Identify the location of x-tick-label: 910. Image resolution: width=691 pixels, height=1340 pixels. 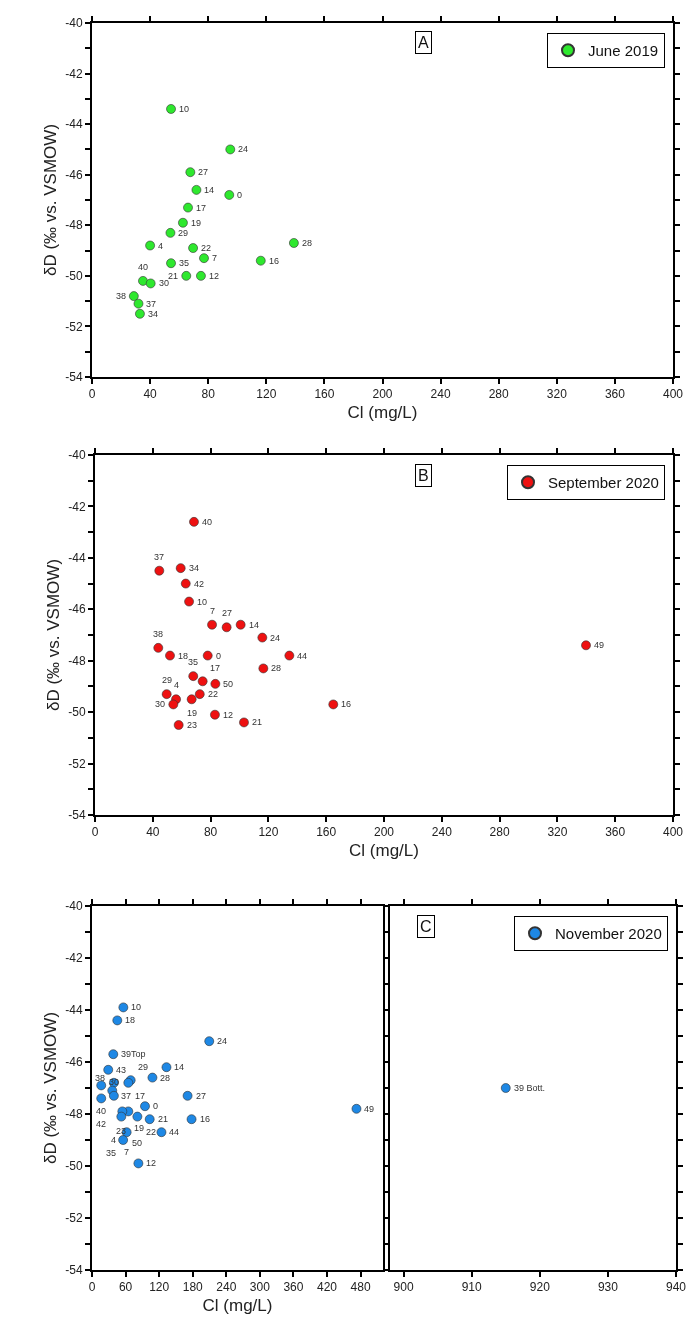
(472, 1287).